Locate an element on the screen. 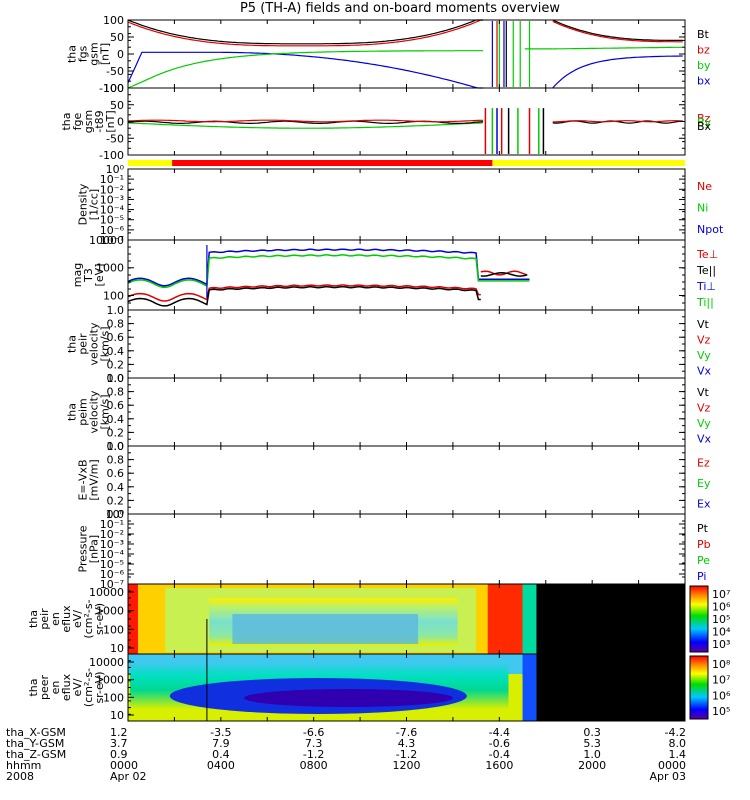 The height and width of the screenshot is (800, 750). x-tick-label: -0.6 is located at coordinates (499, 743).